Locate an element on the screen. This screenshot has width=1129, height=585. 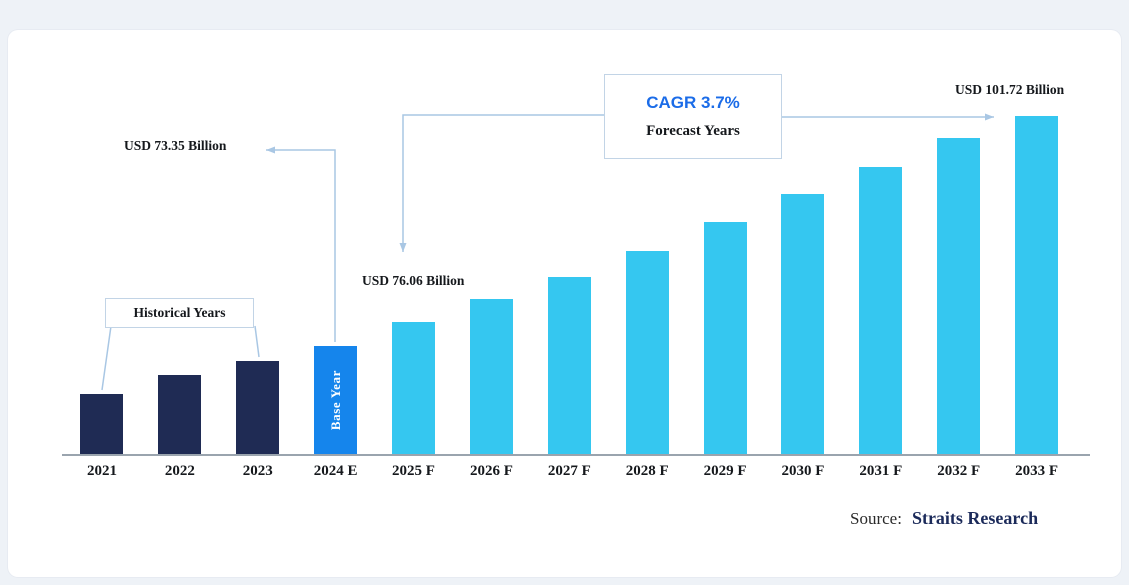
historical-years-label: Historical Years is located at coordinates (179, 312).